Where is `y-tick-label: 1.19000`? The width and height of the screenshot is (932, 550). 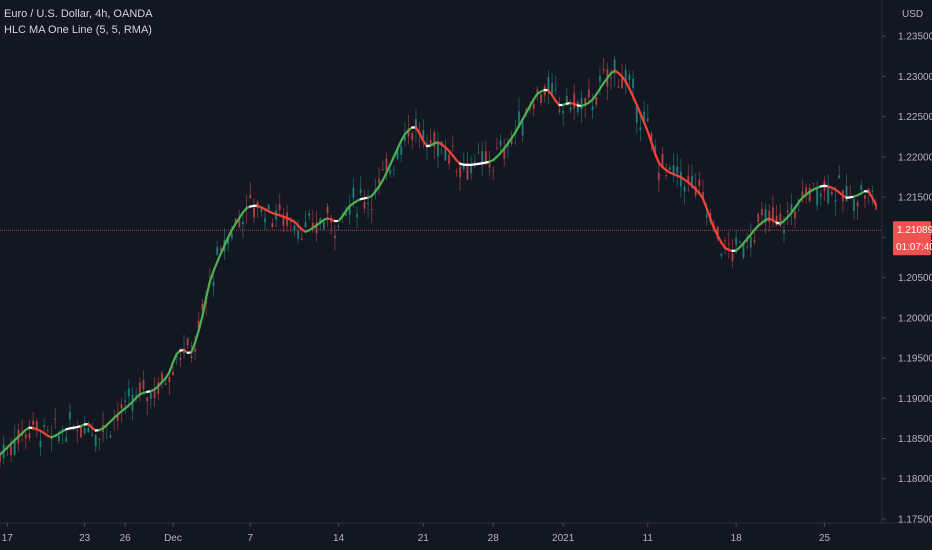
y-tick-label: 1.19000 is located at coordinates (915, 399).